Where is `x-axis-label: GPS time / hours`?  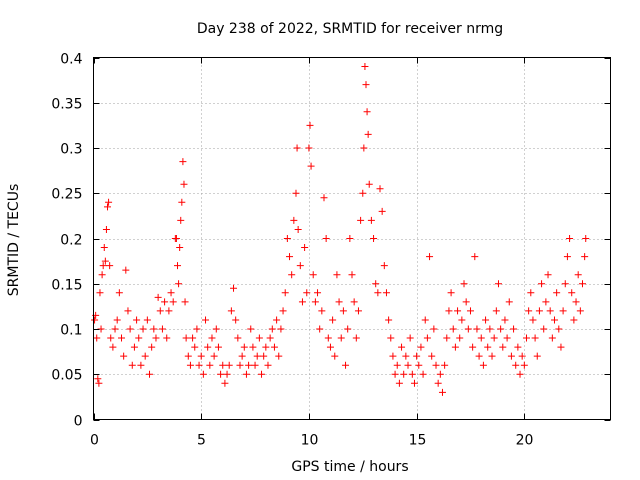
x-axis-label: GPS time / hours is located at coordinates (349, 467).